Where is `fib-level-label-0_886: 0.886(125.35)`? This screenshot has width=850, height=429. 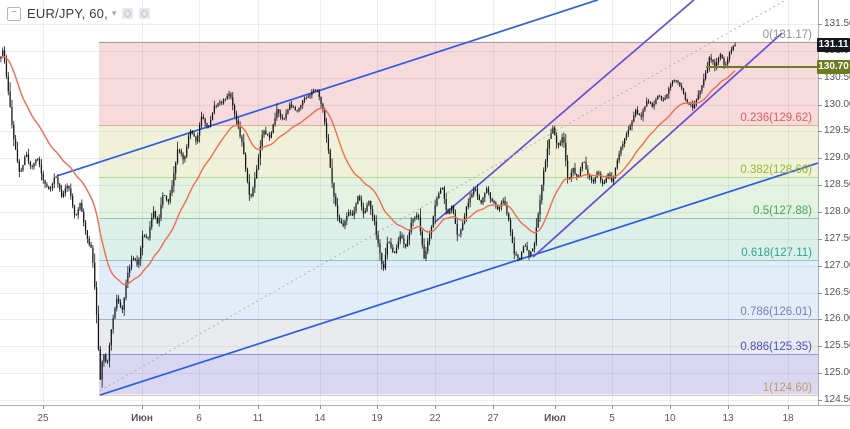 fib-level-label-0_886: 0.886(125.35) is located at coordinates (776, 347).